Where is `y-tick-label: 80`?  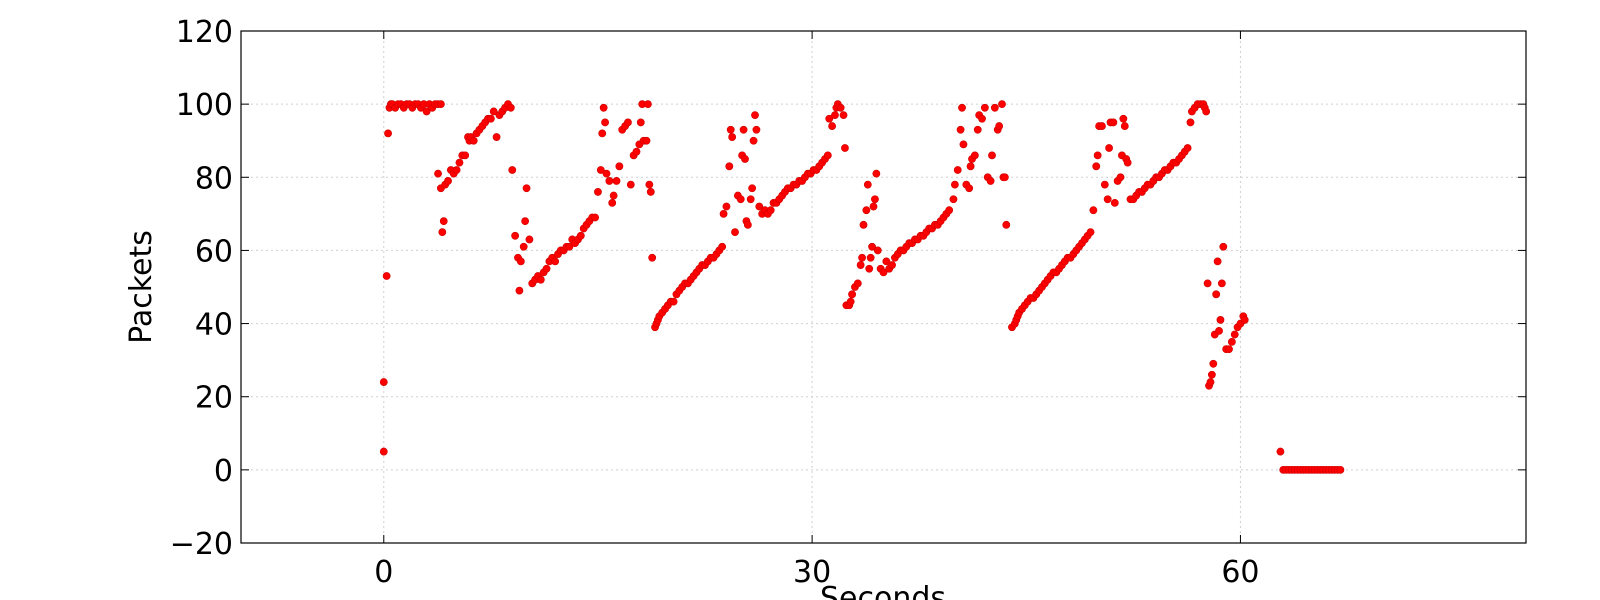 y-tick-label: 80 is located at coordinates (214, 178).